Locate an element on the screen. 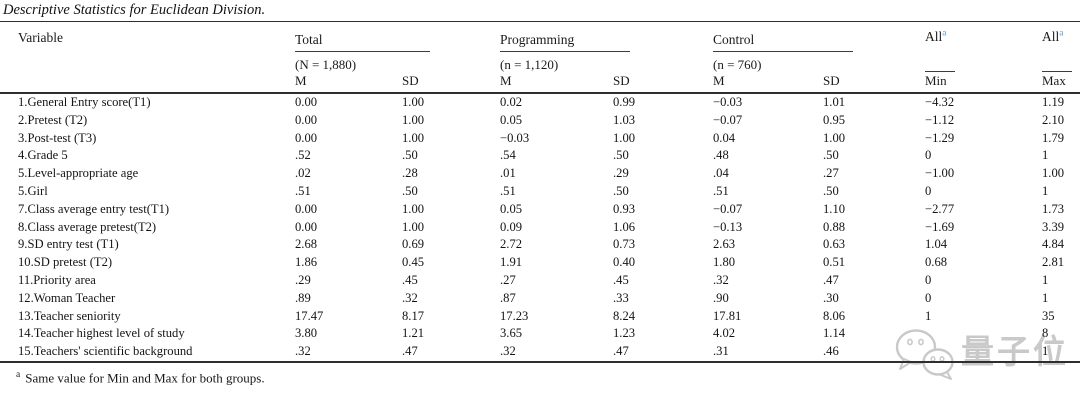 The height and width of the screenshot is (402, 1080). variable-cell: 7.Class average entry test(T1) is located at coordinates (94, 208).